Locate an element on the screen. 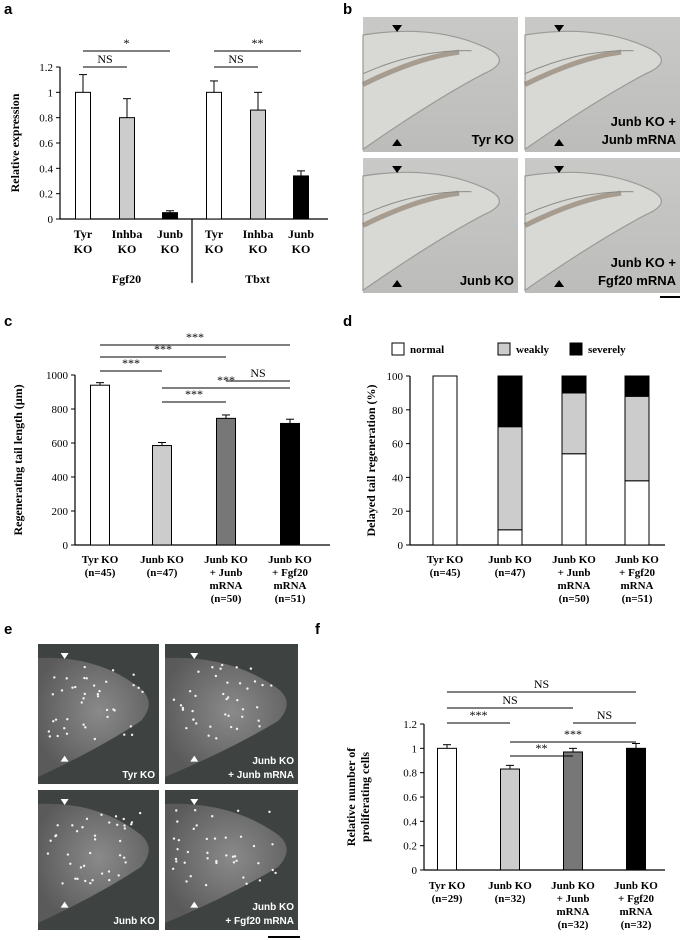 The image size is (680, 940). y-tick-label: 0.6 is located at coordinates (46, 144).